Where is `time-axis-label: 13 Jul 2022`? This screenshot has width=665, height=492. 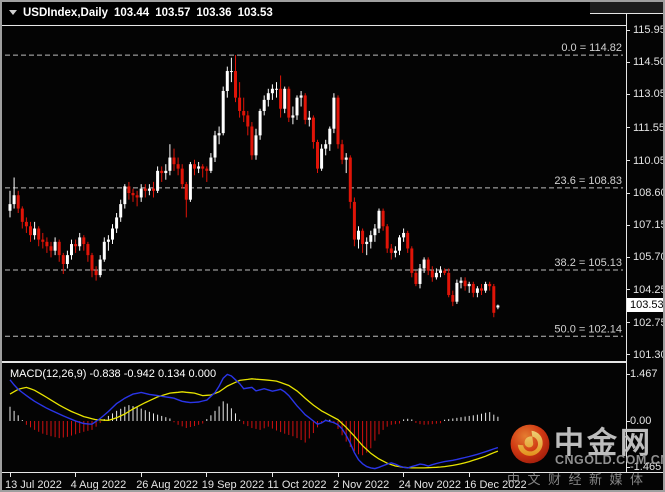 time-axis-label: 13 Jul 2022 is located at coordinates (33, 485).